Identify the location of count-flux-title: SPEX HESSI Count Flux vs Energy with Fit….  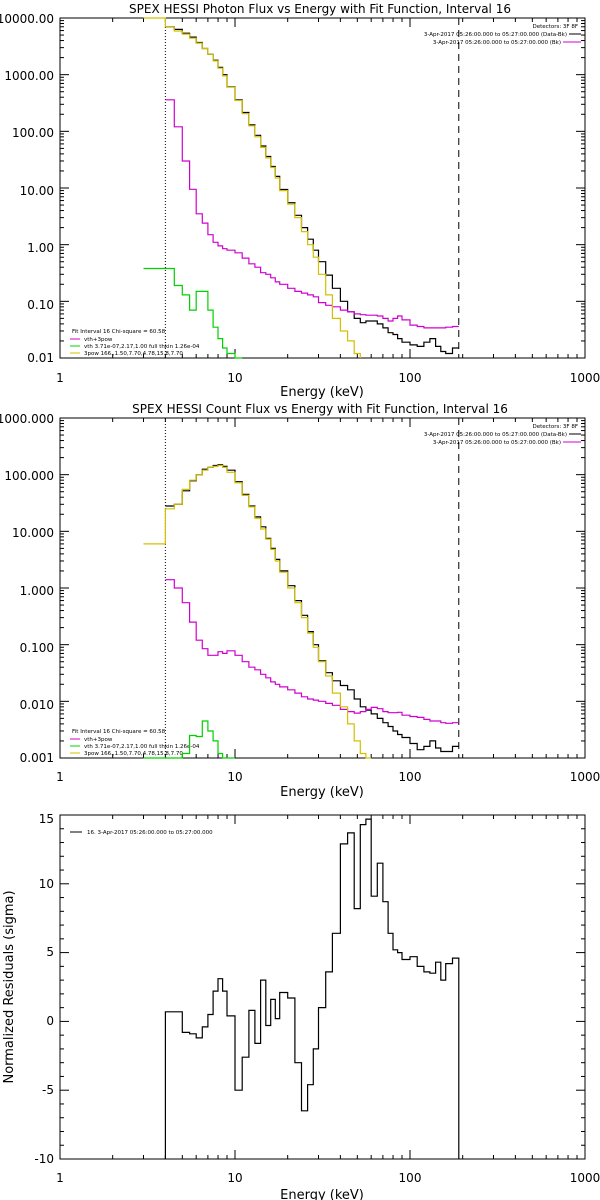
(320, 409).